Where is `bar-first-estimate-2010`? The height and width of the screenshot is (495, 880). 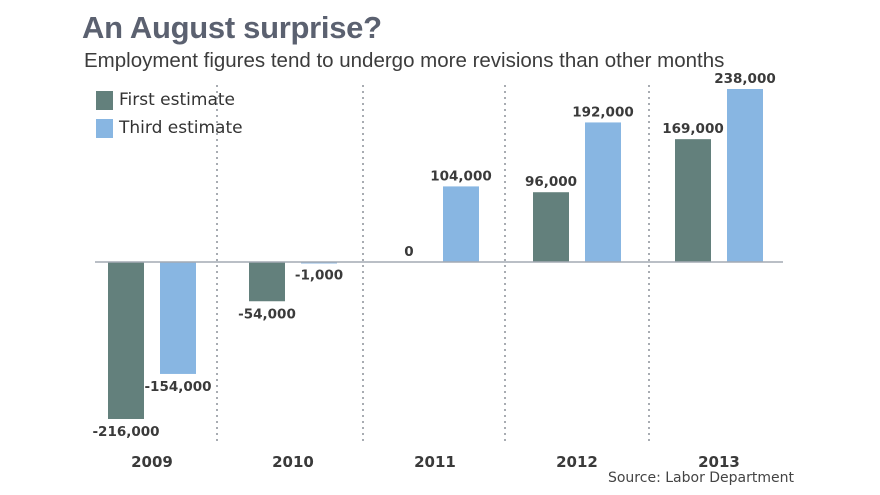
bar-first-estimate-2010 is located at coordinates (267, 282).